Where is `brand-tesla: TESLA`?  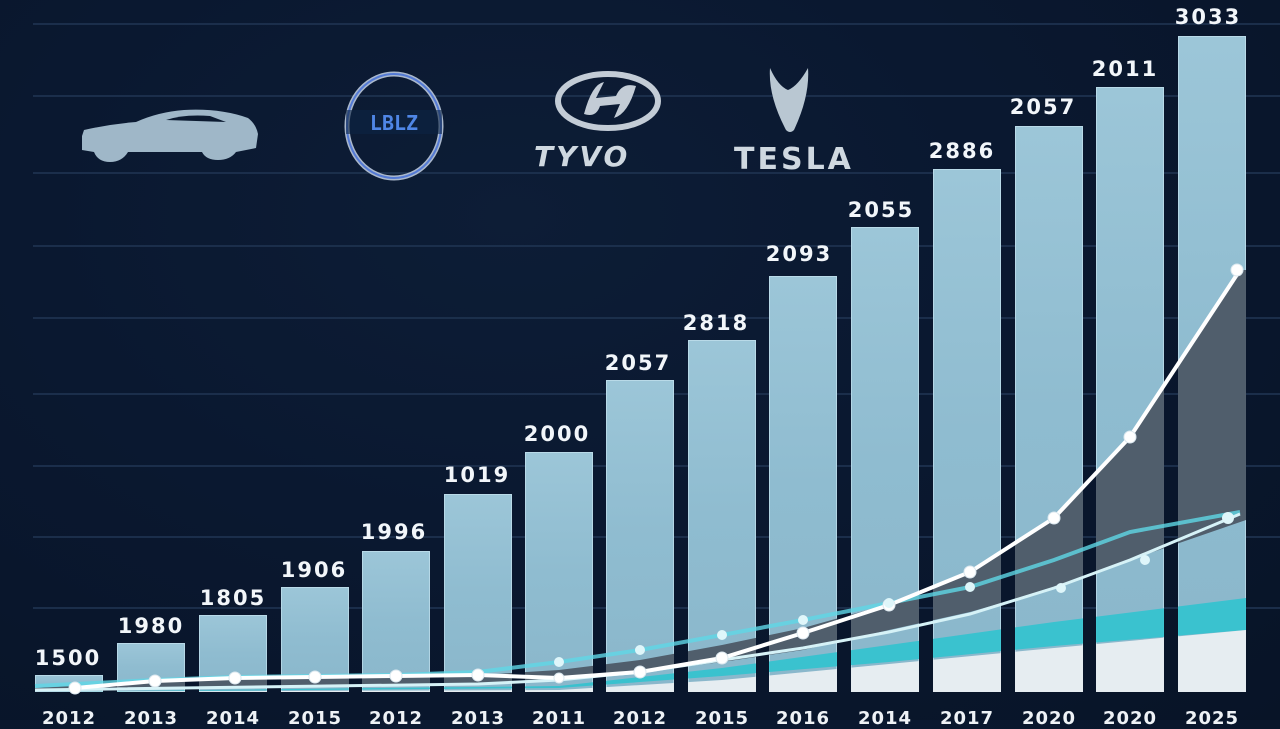 brand-tesla: TESLA is located at coordinates (794, 159).